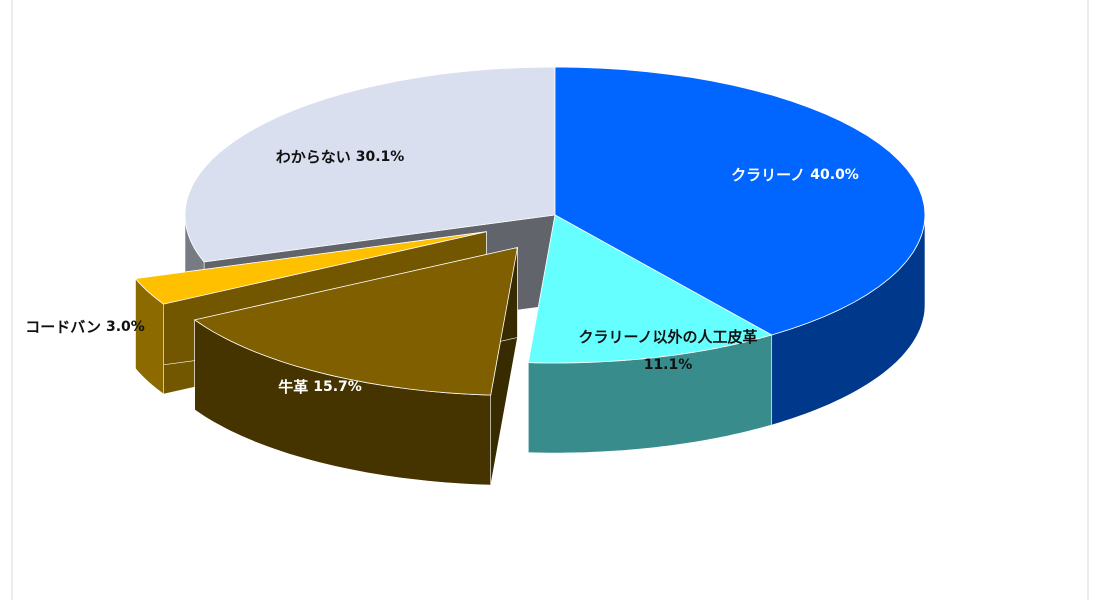  I want to click on value-label: 3.0%, so click(125, 327).